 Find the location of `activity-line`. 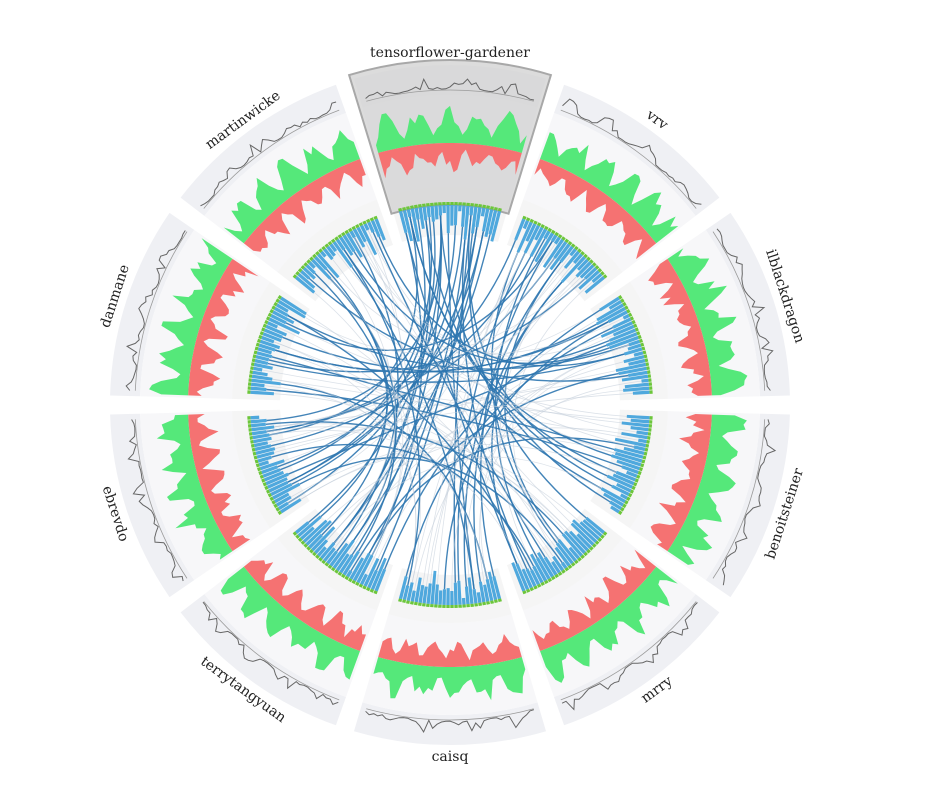

activity-line is located at coordinates (155, 500).